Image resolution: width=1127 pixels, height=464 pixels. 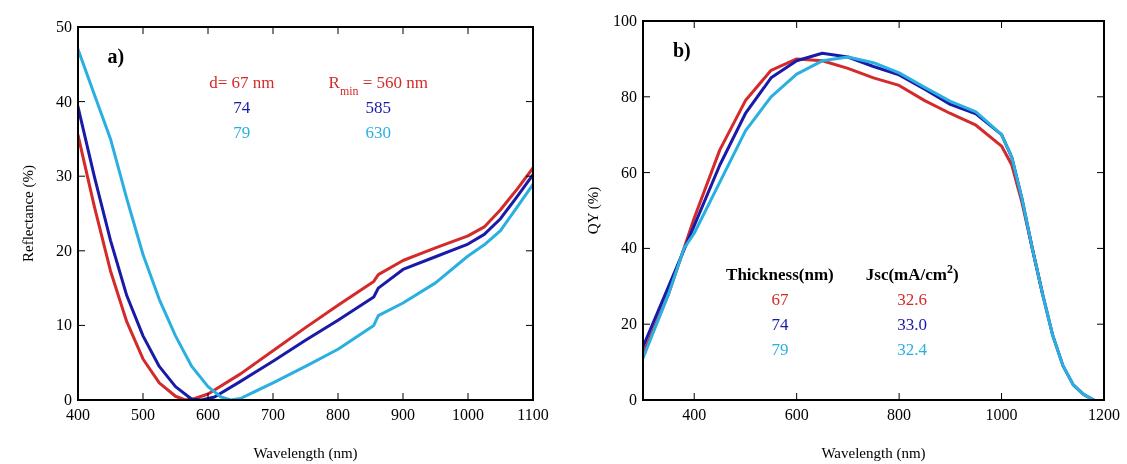 I want to click on y-tick-label: 100, so click(x=625, y=20).